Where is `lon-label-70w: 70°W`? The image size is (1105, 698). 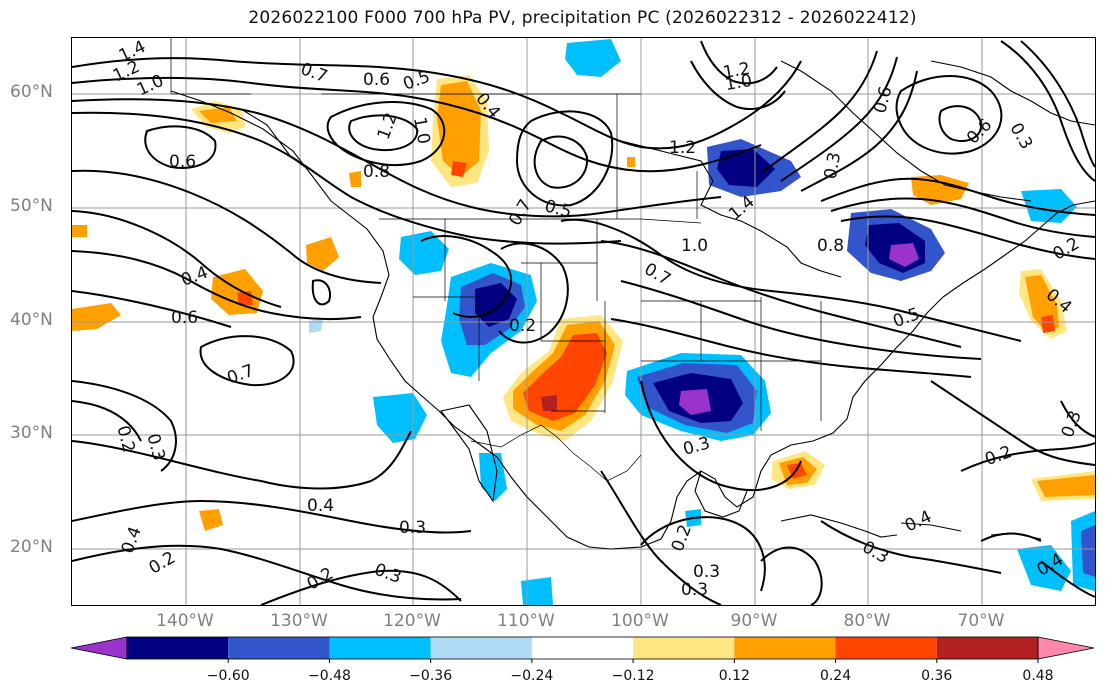
lon-label-70w: 70°W is located at coordinates (981, 621).